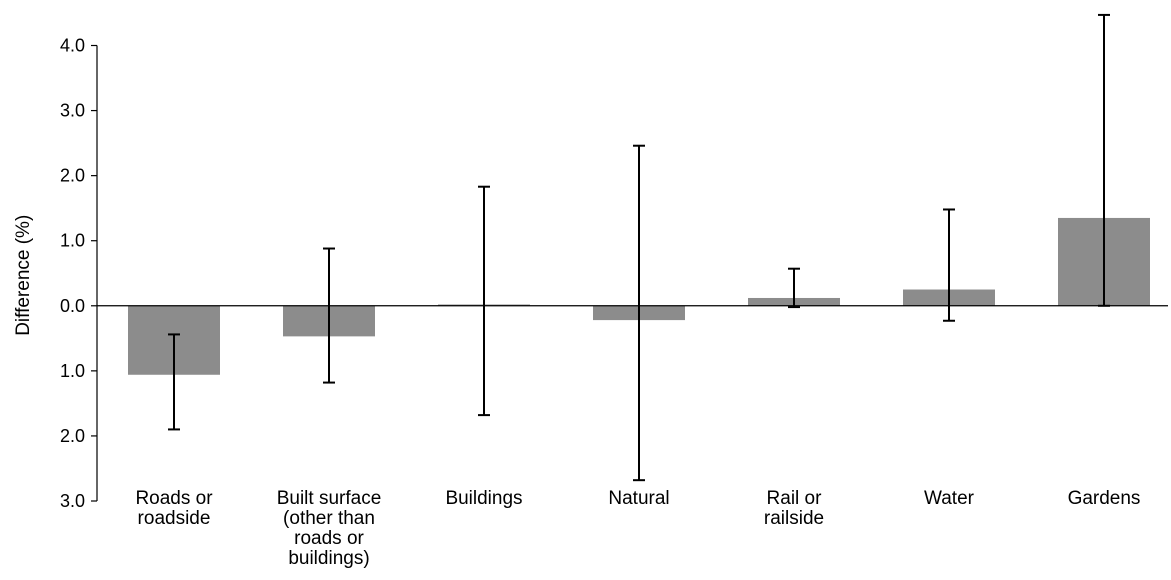 The width and height of the screenshot is (1171, 580). What do you see at coordinates (23, 275) in the screenshot?
I see `y-axis-title: Difference (%)` at bounding box center [23, 275].